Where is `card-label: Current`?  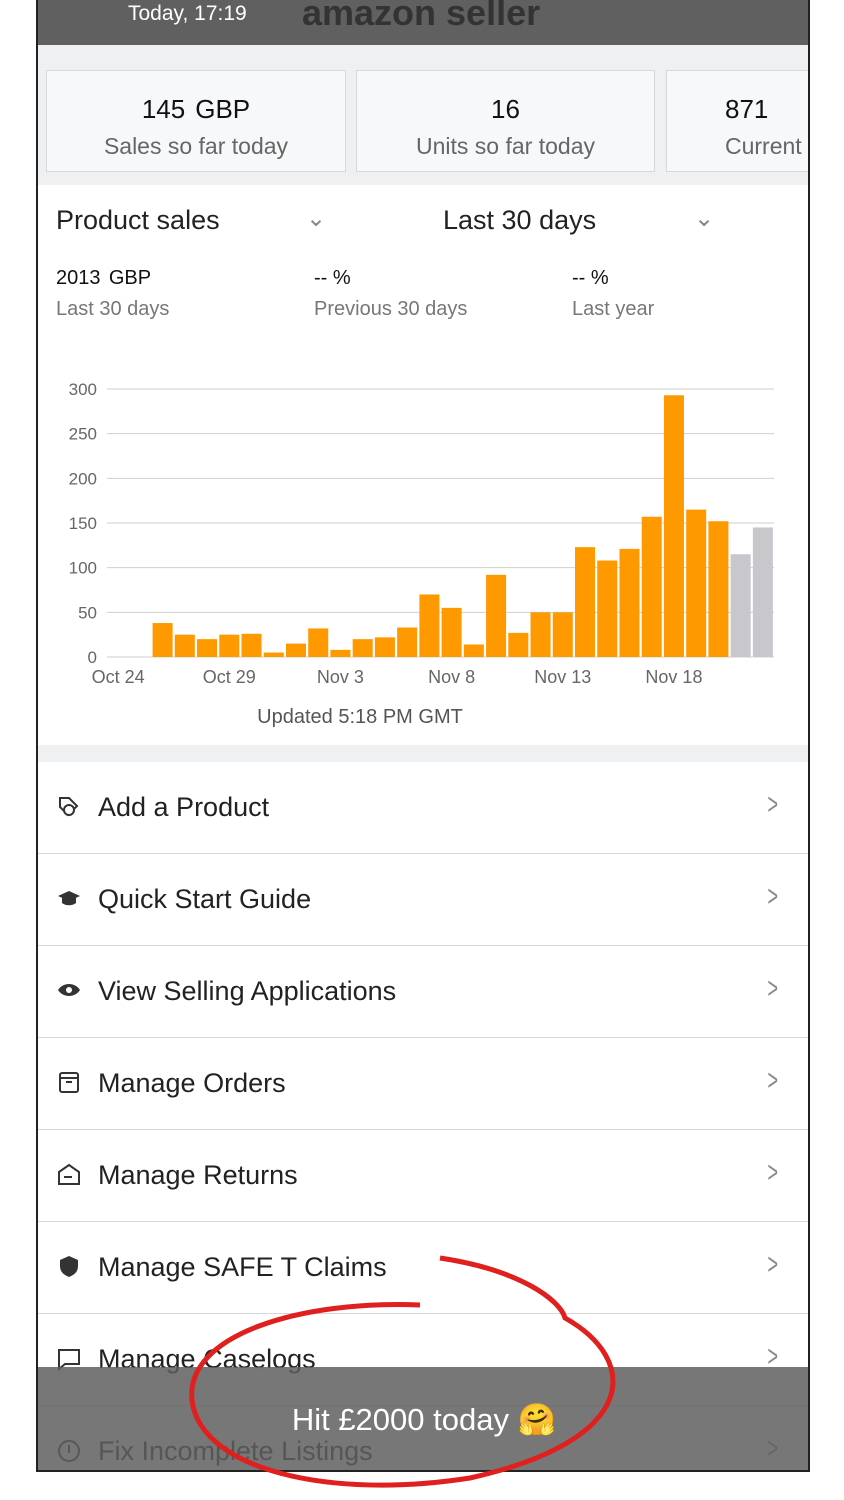
card-label: Current is located at coordinates (763, 146).